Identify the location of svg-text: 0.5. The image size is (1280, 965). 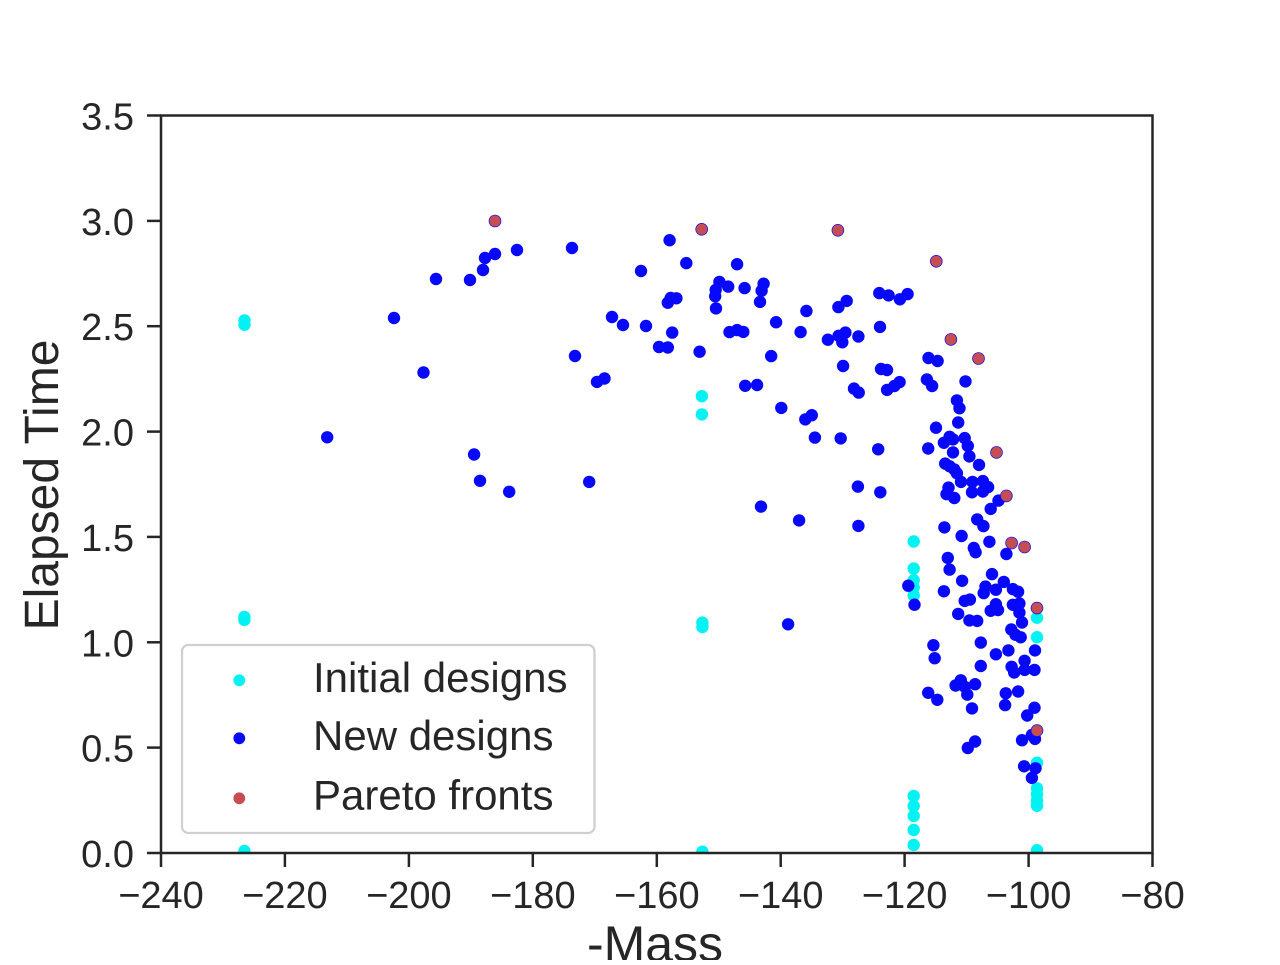
(107, 750).